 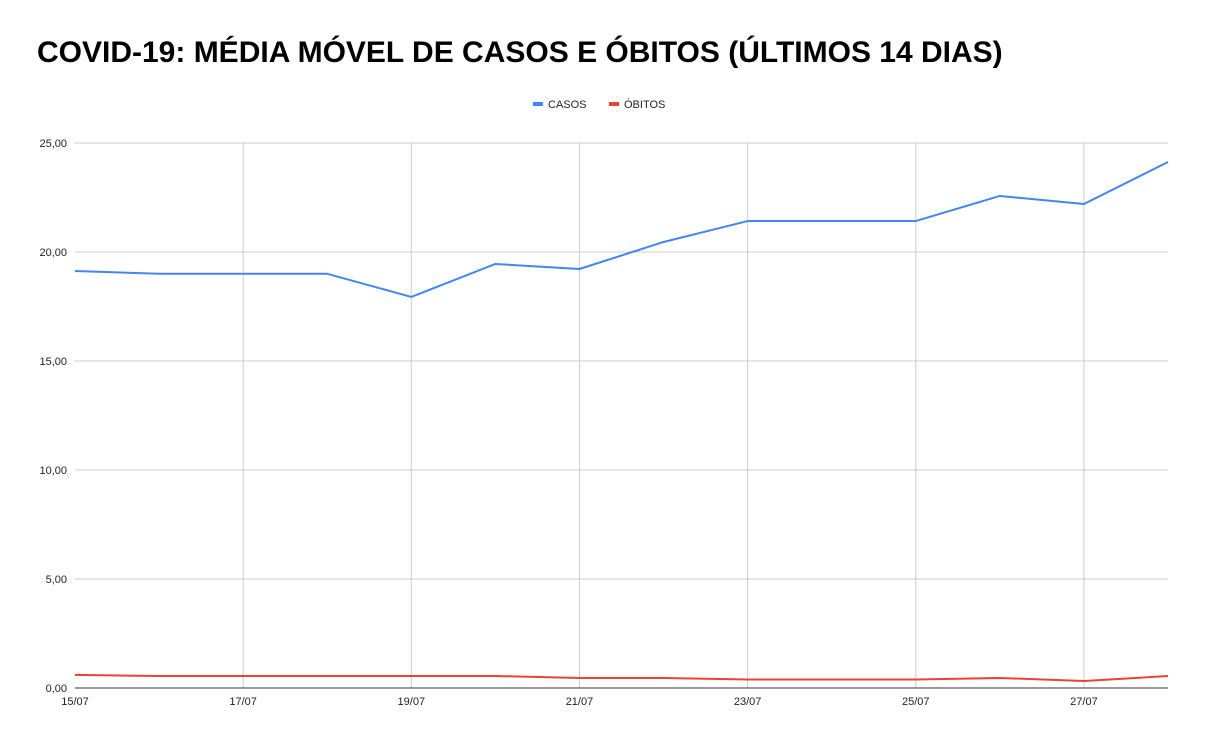 What do you see at coordinates (621, 678) in the screenshot?
I see `series-line-óbitos` at bounding box center [621, 678].